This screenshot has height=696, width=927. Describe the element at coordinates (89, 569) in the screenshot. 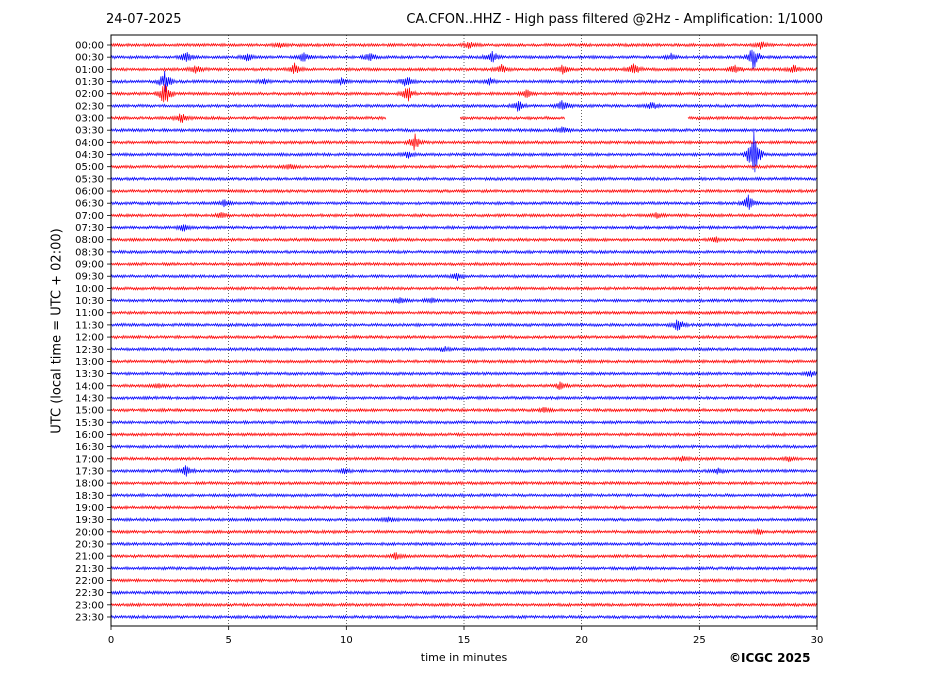

I see `row-label-2130: 21:30` at that location.